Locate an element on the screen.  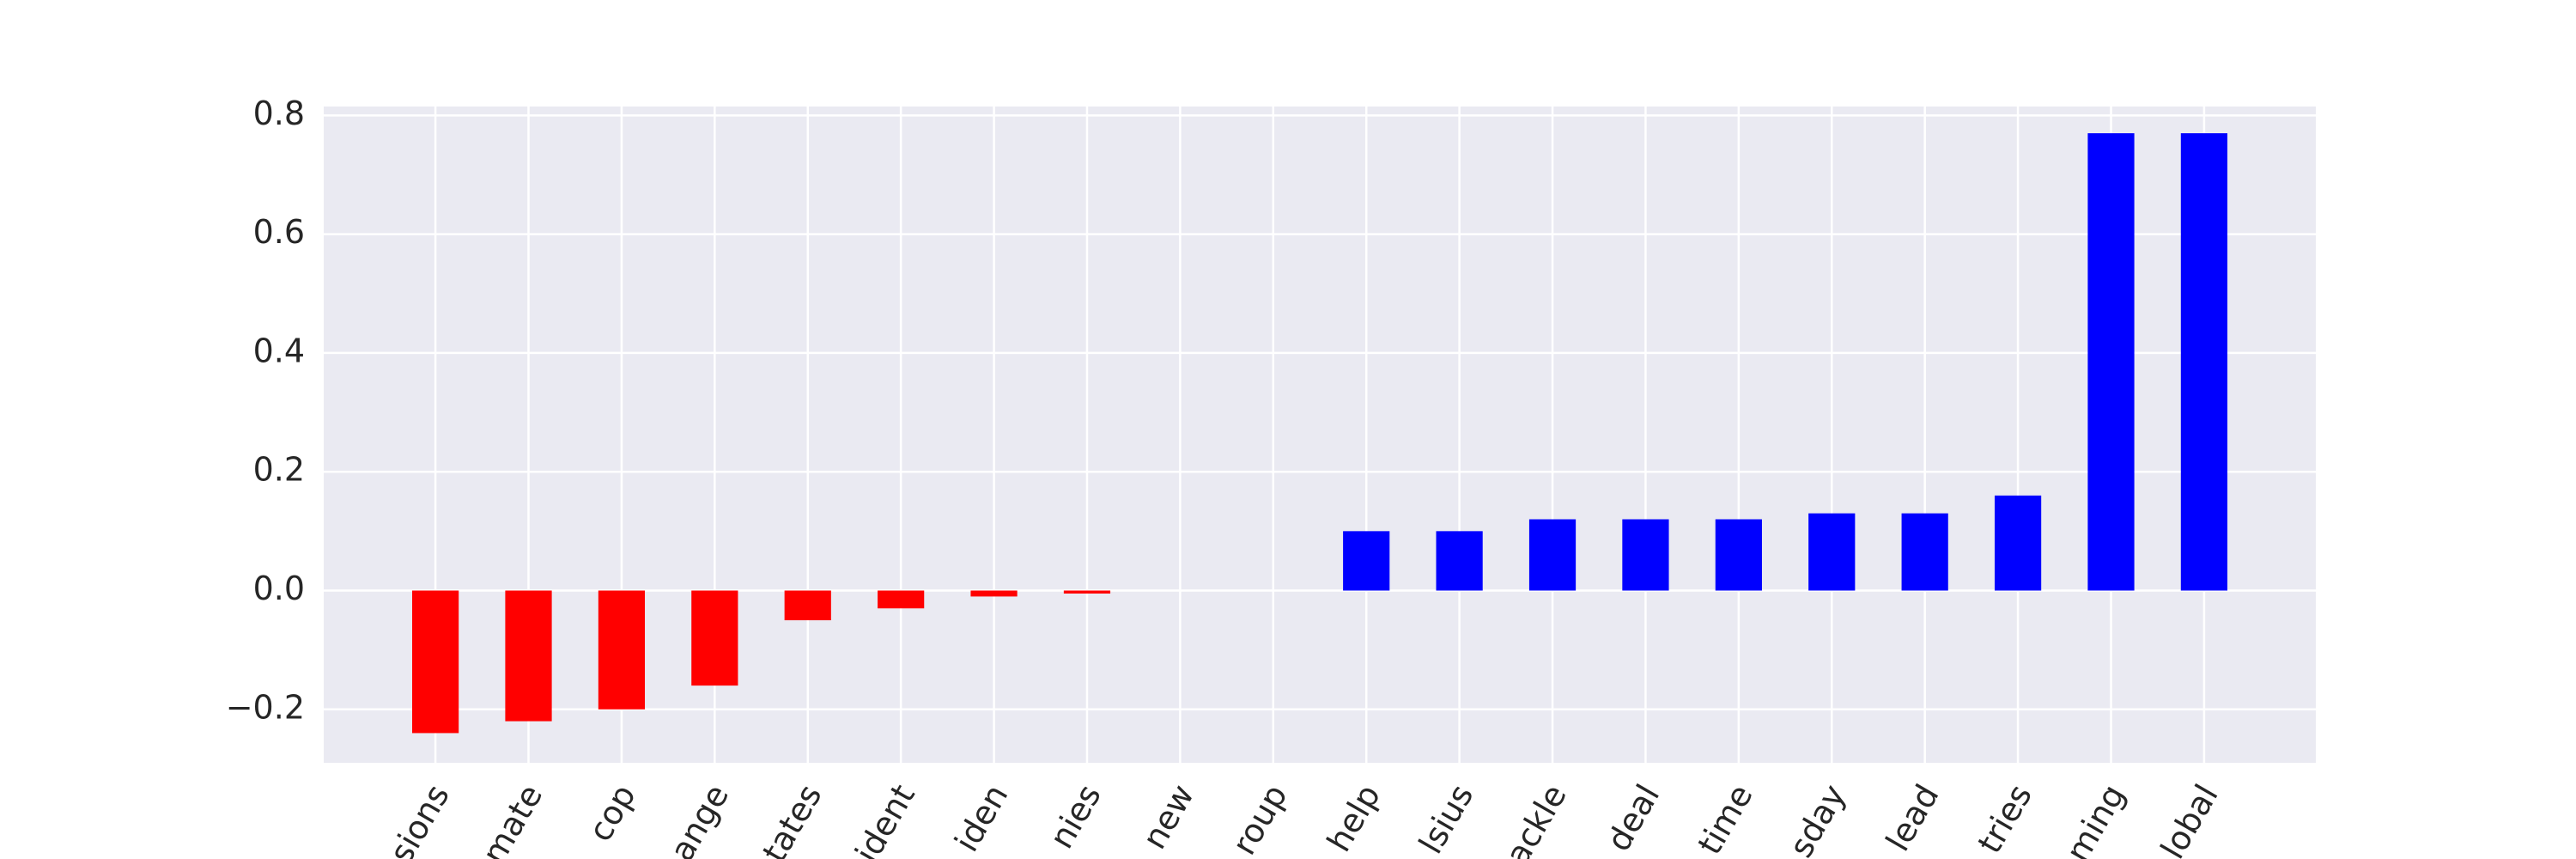
y-tick-label: −0.2 is located at coordinates (265, 707).